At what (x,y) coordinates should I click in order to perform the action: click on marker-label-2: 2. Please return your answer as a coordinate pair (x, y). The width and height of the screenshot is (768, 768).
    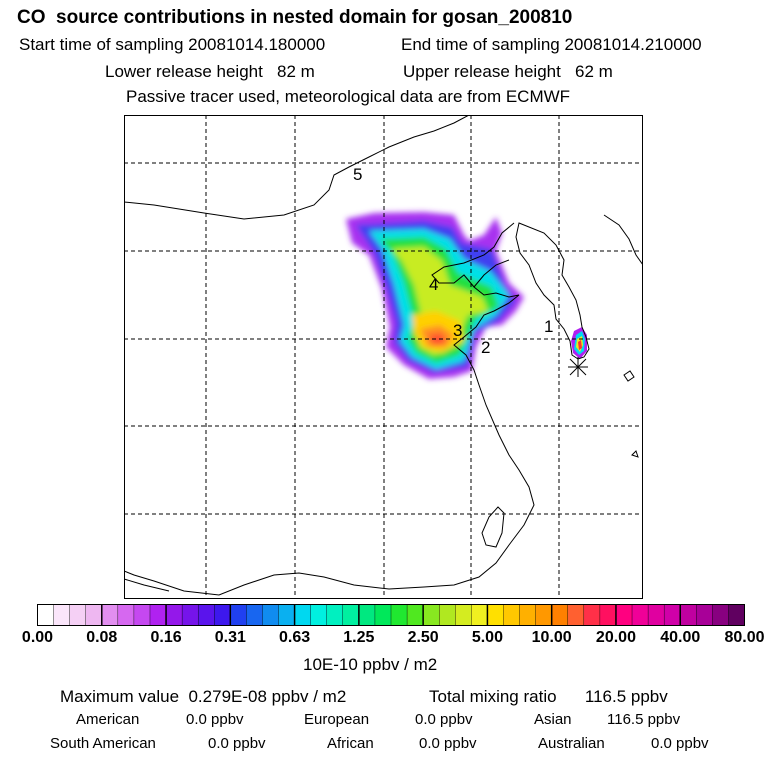
    Looking at the image, I should click on (485, 347).